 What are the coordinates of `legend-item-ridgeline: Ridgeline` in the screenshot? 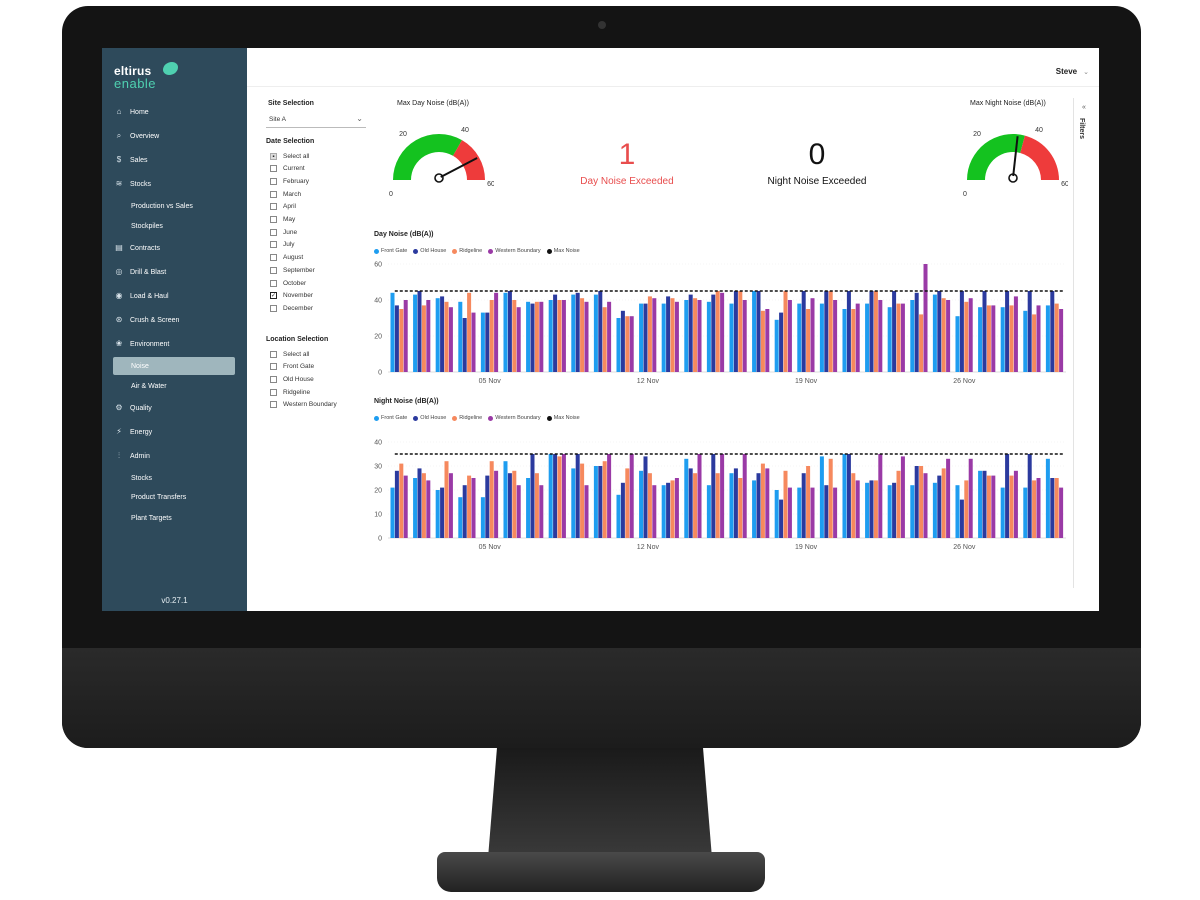 It's located at (467, 251).